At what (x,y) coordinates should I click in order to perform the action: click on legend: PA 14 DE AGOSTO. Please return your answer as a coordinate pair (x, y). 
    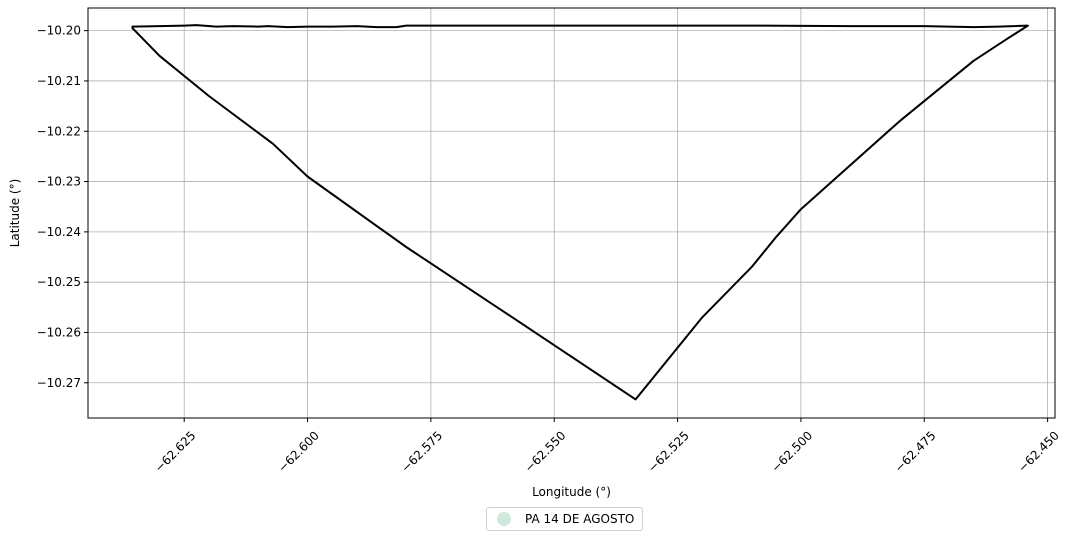
    Looking at the image, I should click on (565, 519).